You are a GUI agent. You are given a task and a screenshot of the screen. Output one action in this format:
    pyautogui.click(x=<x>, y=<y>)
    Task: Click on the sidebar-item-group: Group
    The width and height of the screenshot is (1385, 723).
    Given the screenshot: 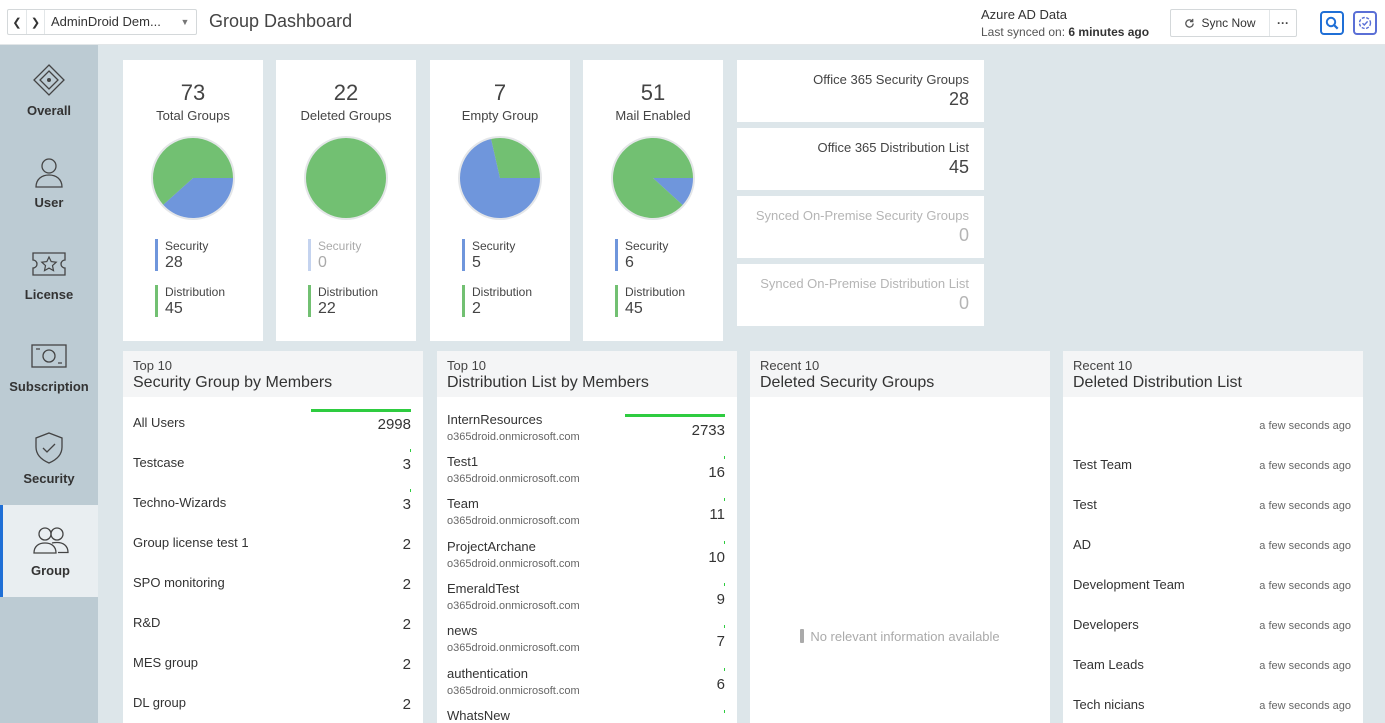 What is the action you would take?
    pyautogui.click(x=49, y=551)
    